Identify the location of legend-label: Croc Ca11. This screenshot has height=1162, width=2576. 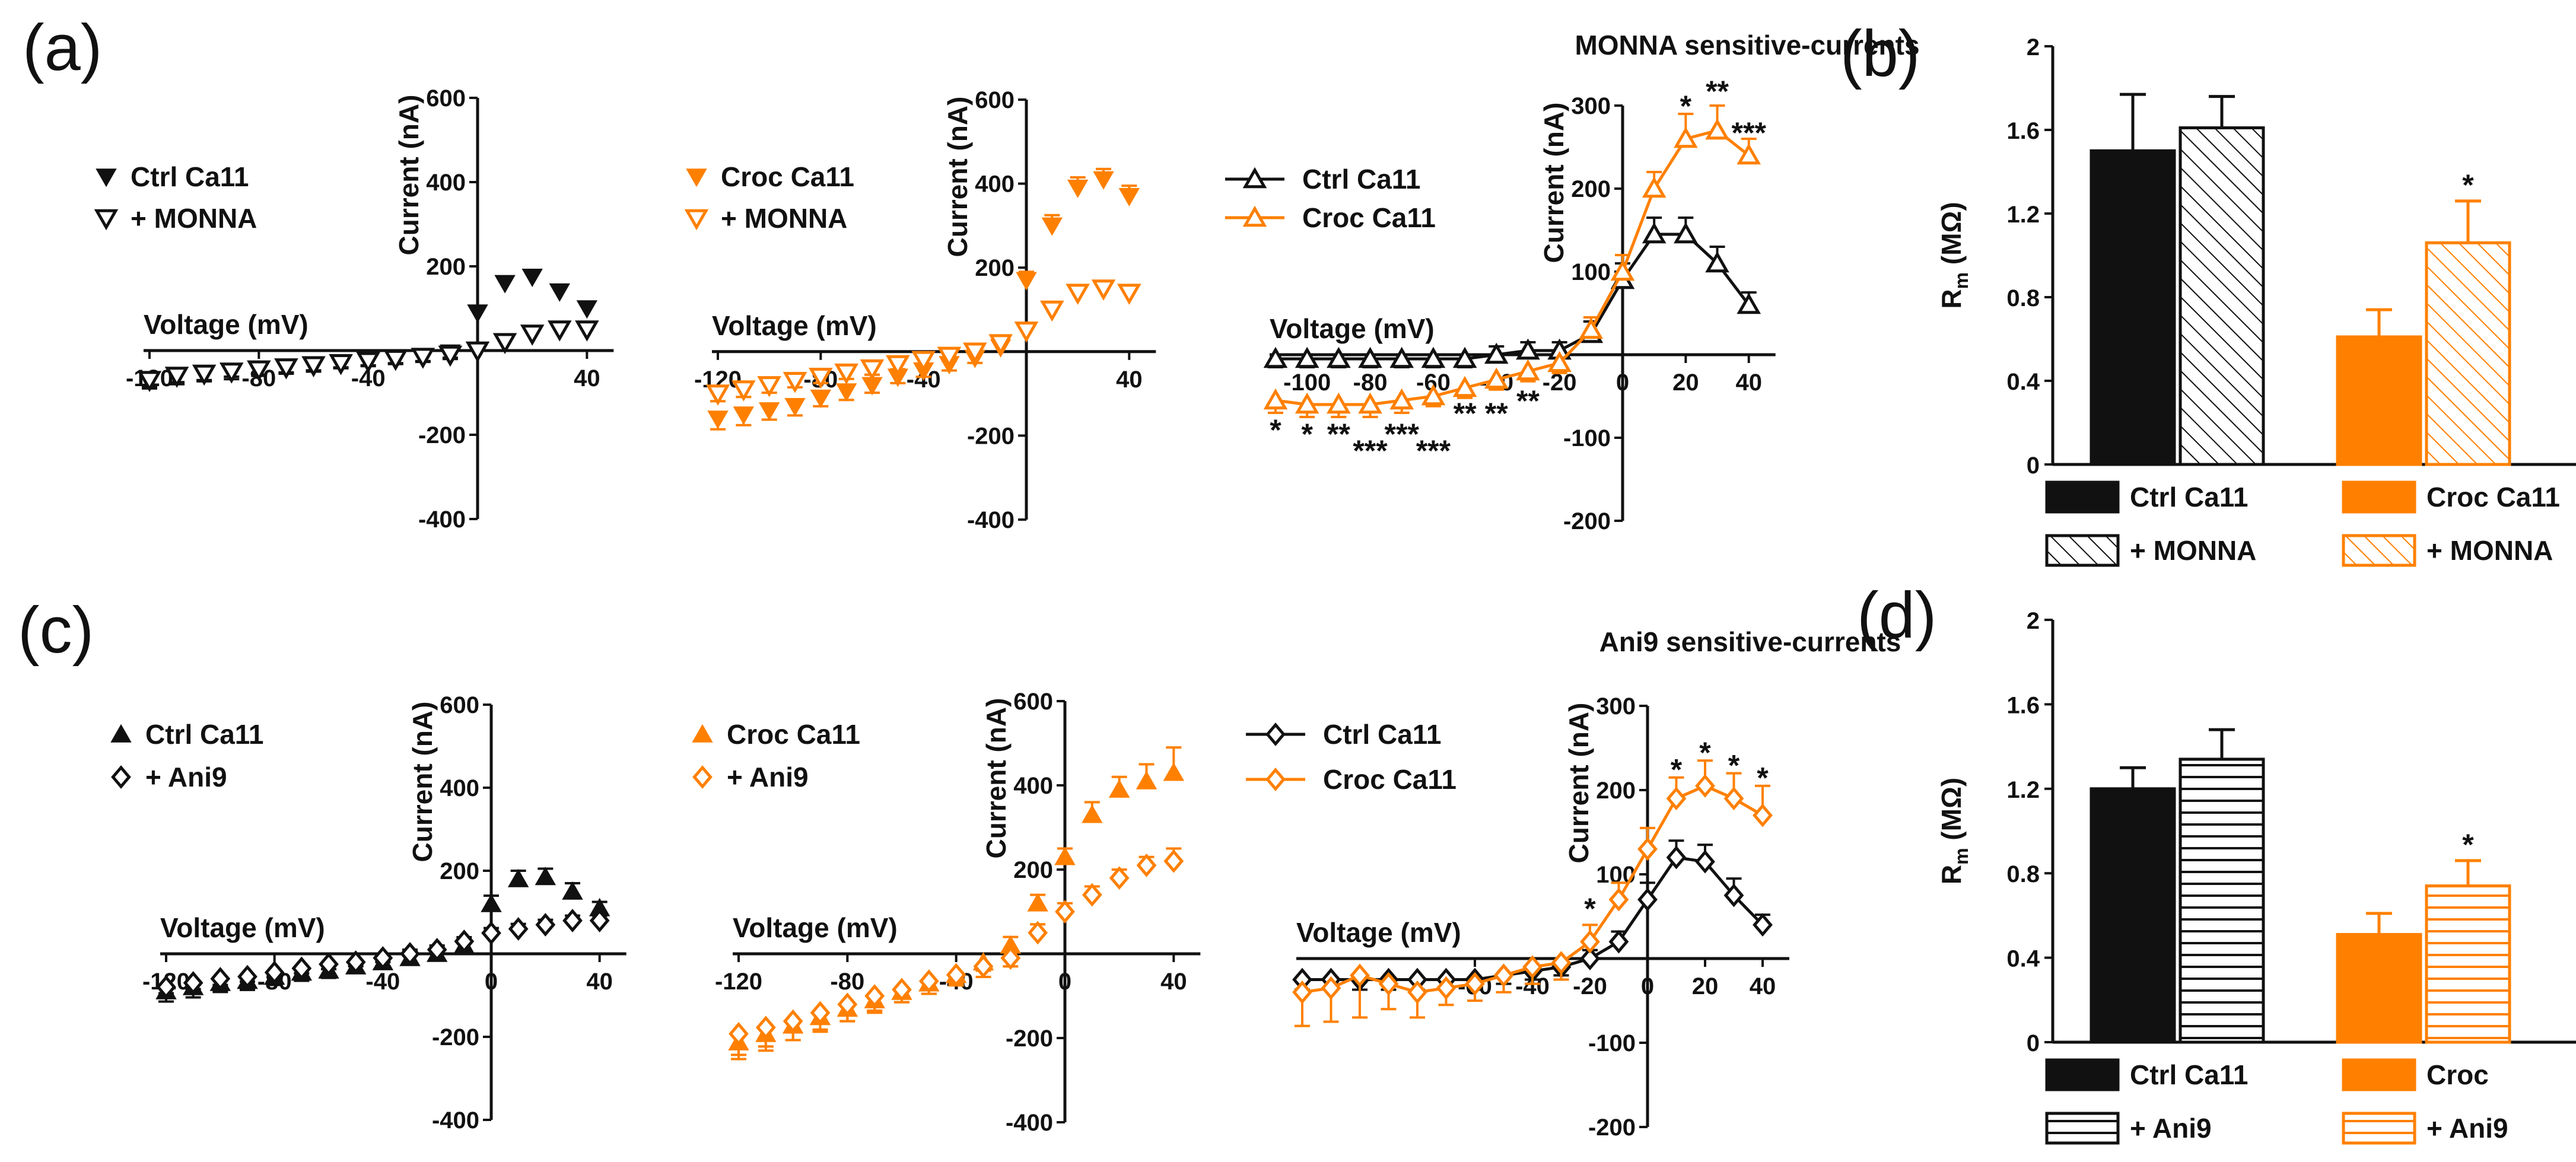
(2493, 497).